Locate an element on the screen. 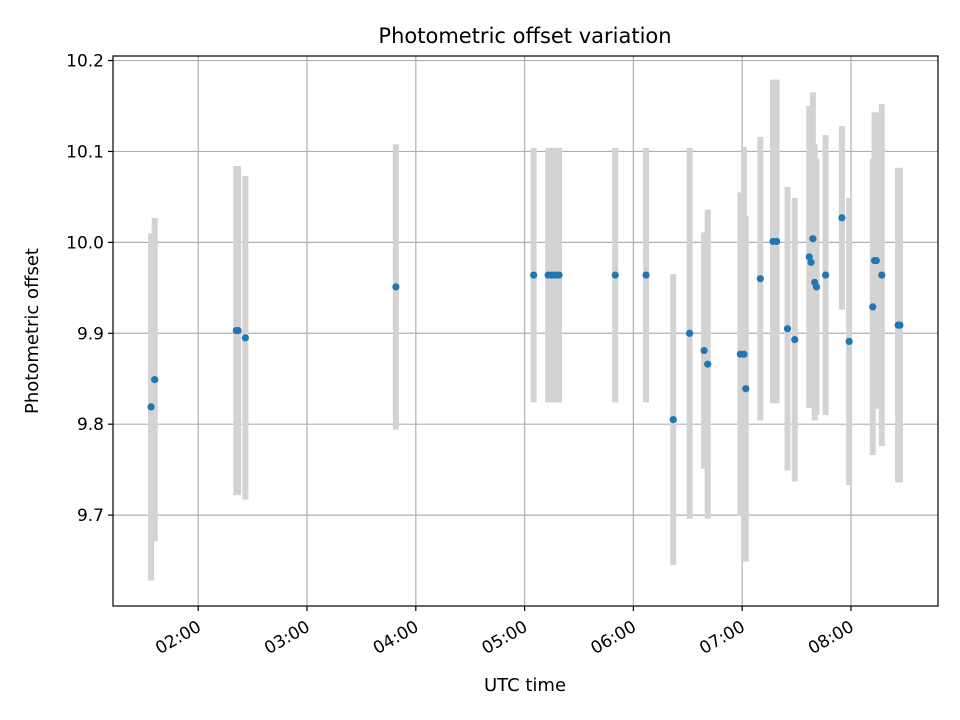  y-tick-label: 10.2 is located at coordinates (85, 62).